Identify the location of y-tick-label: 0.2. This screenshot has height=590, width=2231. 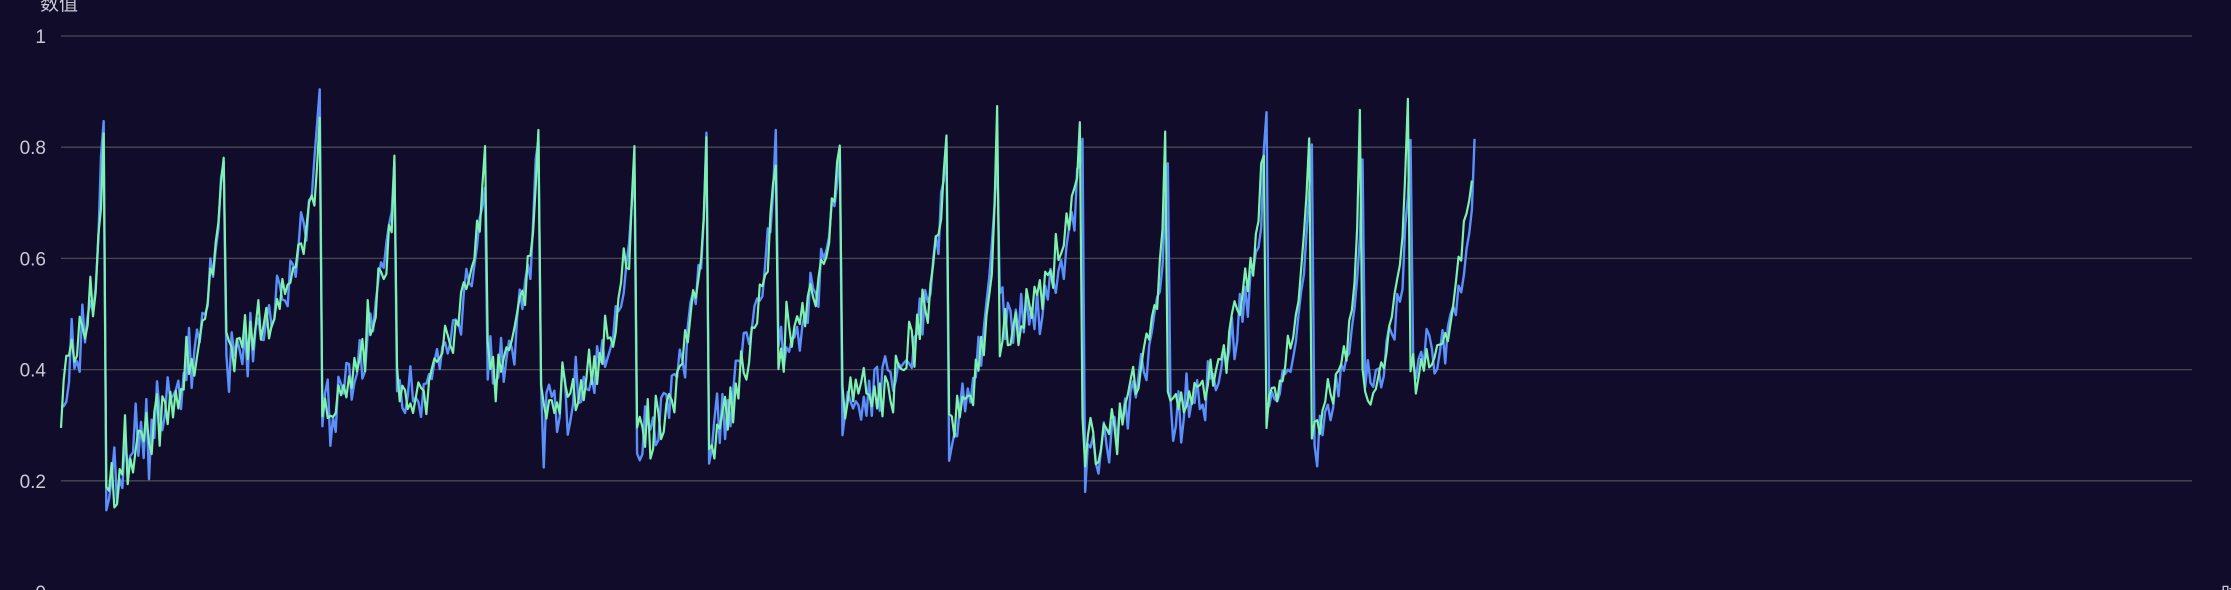
(33, 482).